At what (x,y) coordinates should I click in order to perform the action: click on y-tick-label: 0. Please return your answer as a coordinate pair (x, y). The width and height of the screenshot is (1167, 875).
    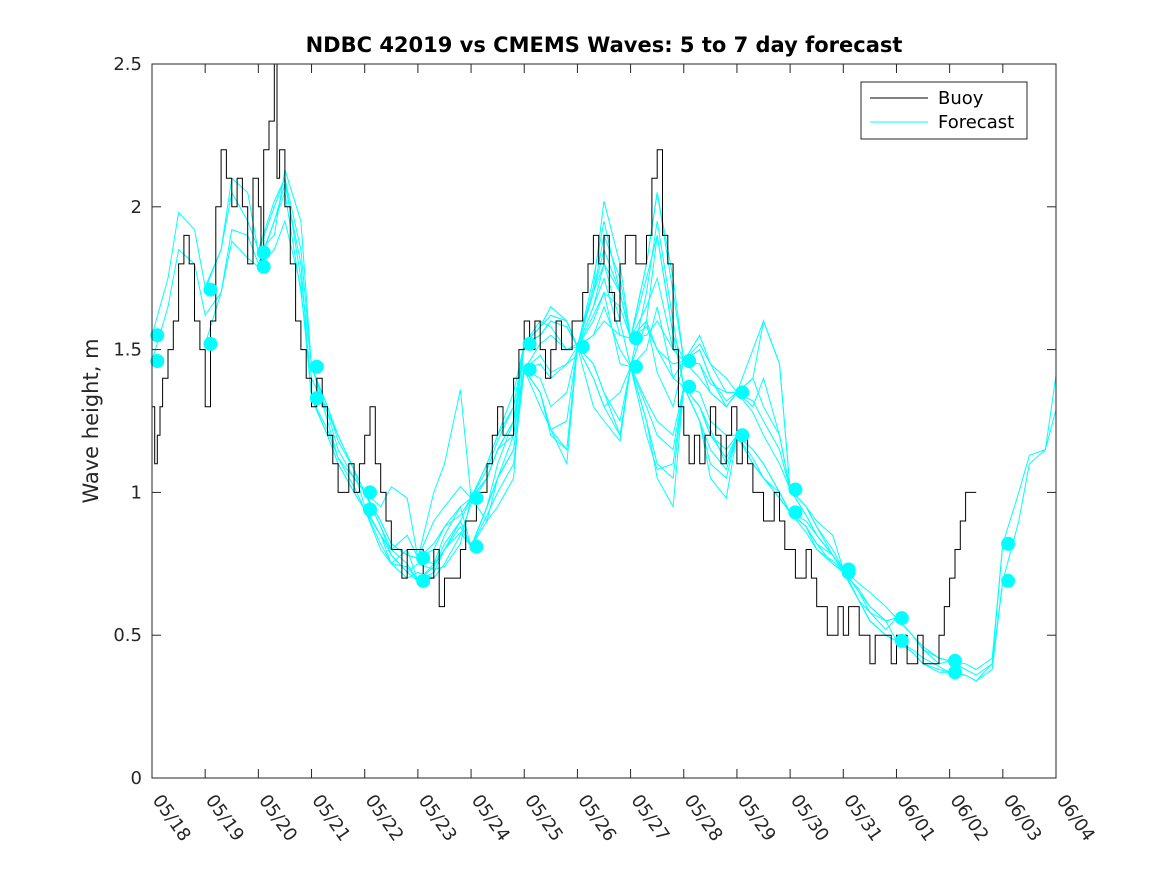
    Looking at the image, I should click on (136, 778).